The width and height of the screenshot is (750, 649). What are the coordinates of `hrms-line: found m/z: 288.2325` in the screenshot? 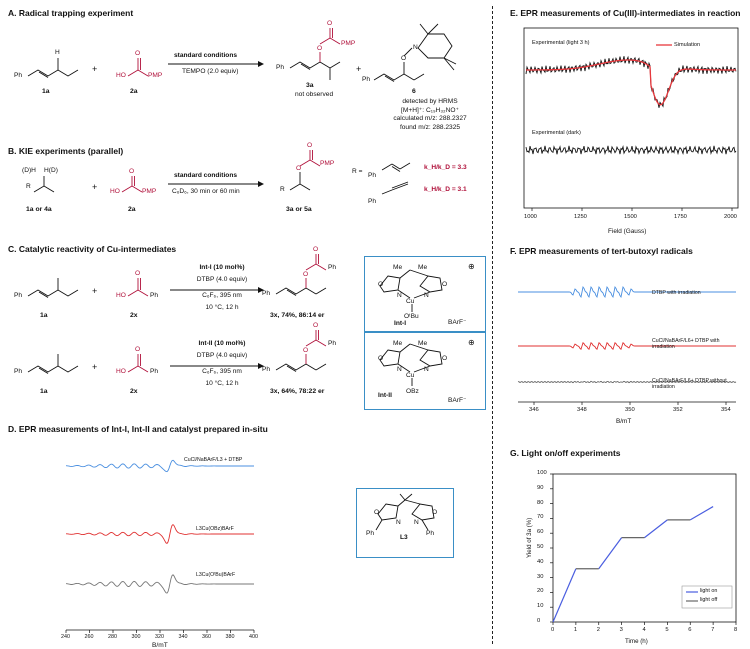 It's located at (430, 127).